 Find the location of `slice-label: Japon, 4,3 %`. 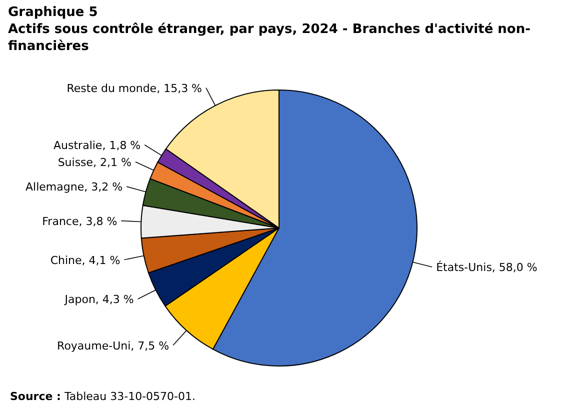

slice-label: Japon, 4,3 % is located at coordinates (99, 299).